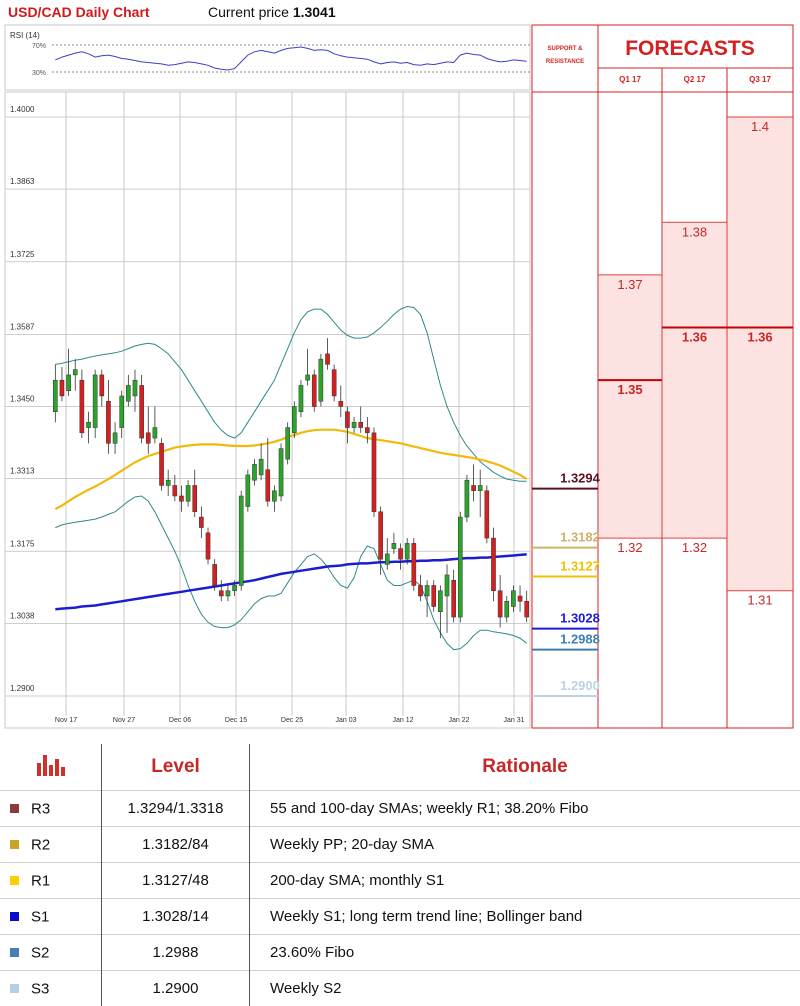  What do you see at coordinates (176, 881) in the screenshot?
I see `level-value: 1.3127/48` at bounding box center [176, 881].